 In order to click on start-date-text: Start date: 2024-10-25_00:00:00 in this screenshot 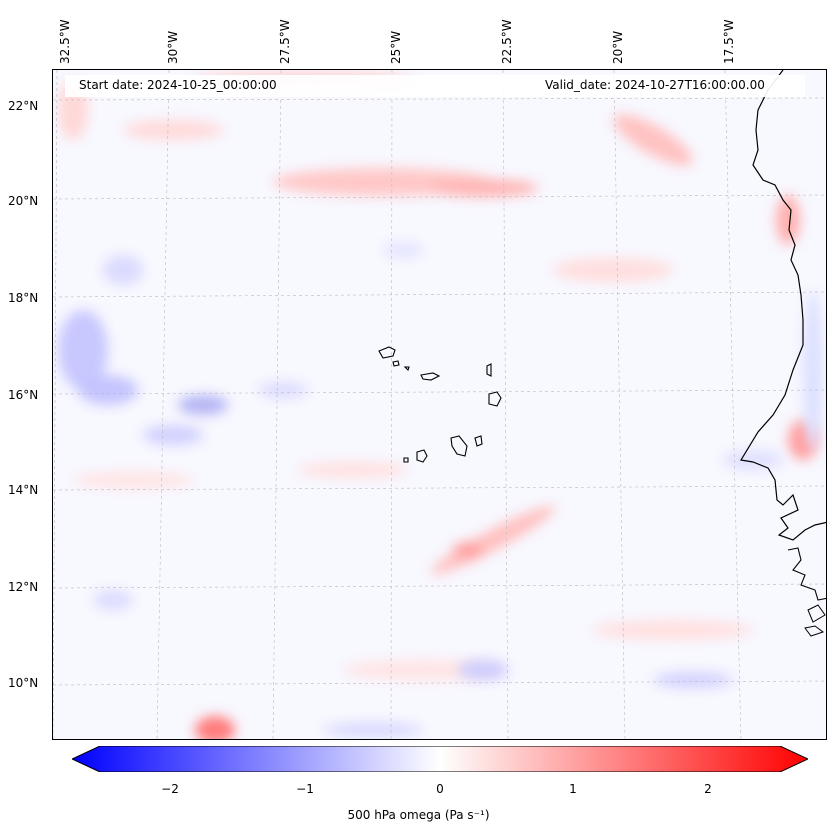, I will do `click(178, 85)`.